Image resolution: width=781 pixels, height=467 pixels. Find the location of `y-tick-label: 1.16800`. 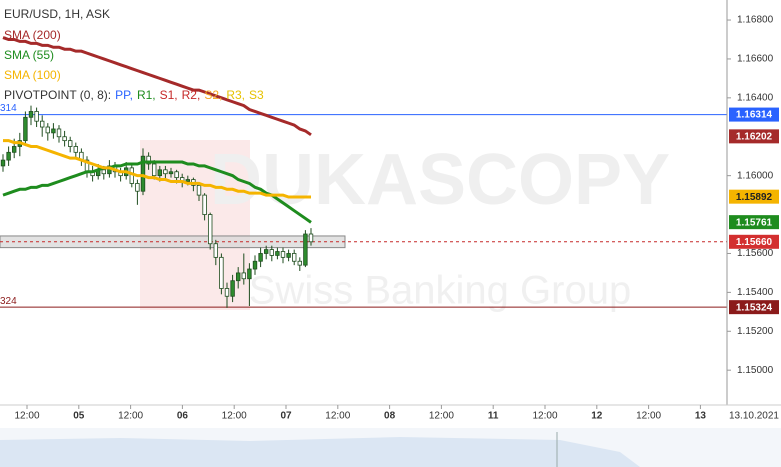

y-tick-label: 1.16800 is located at coordinates (755, 20).